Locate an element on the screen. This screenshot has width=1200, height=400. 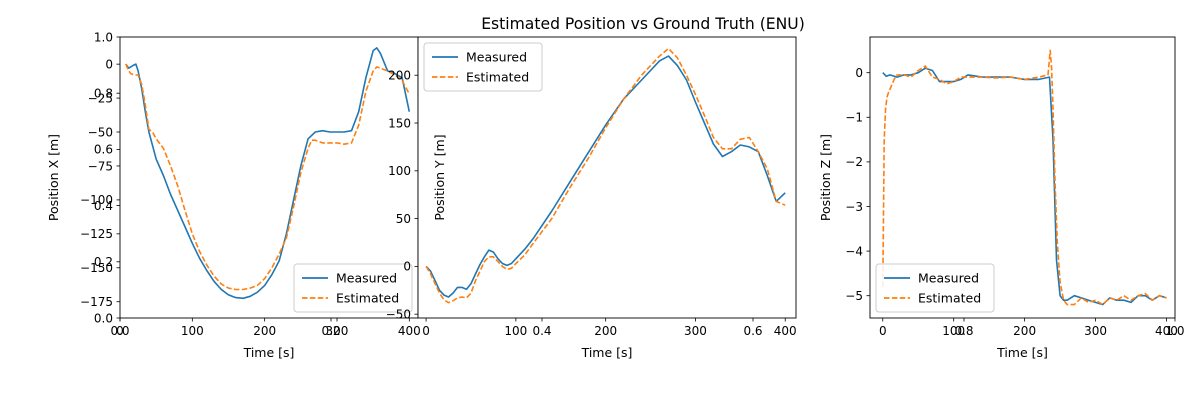
bg-y-tick-label: 0.4 is located at coordinates (103, 206).